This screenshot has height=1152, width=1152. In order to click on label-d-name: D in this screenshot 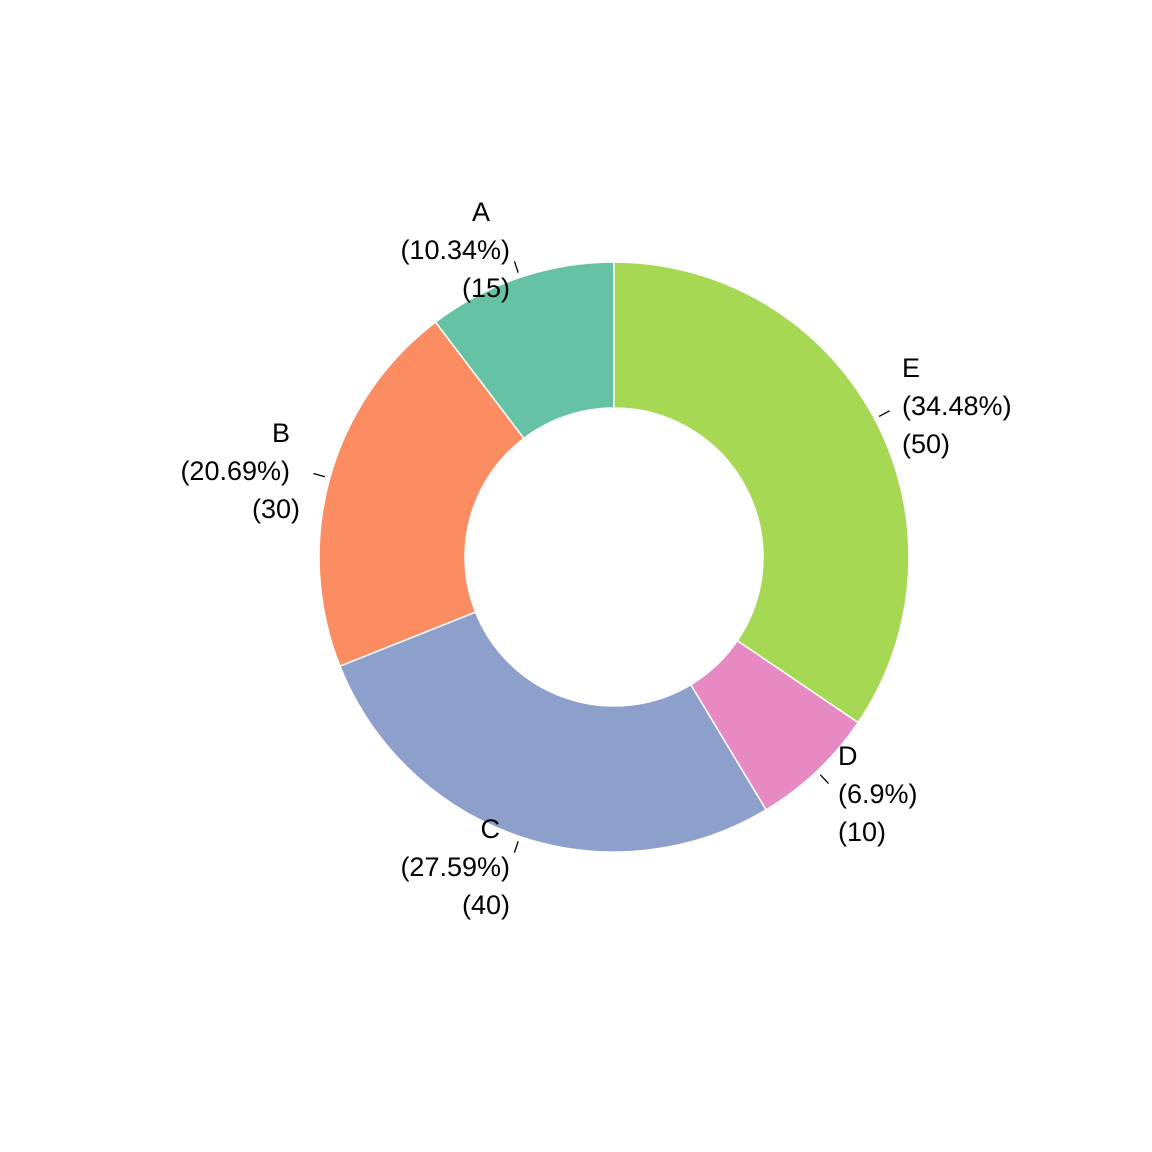, I will do `click(848, 756)`.